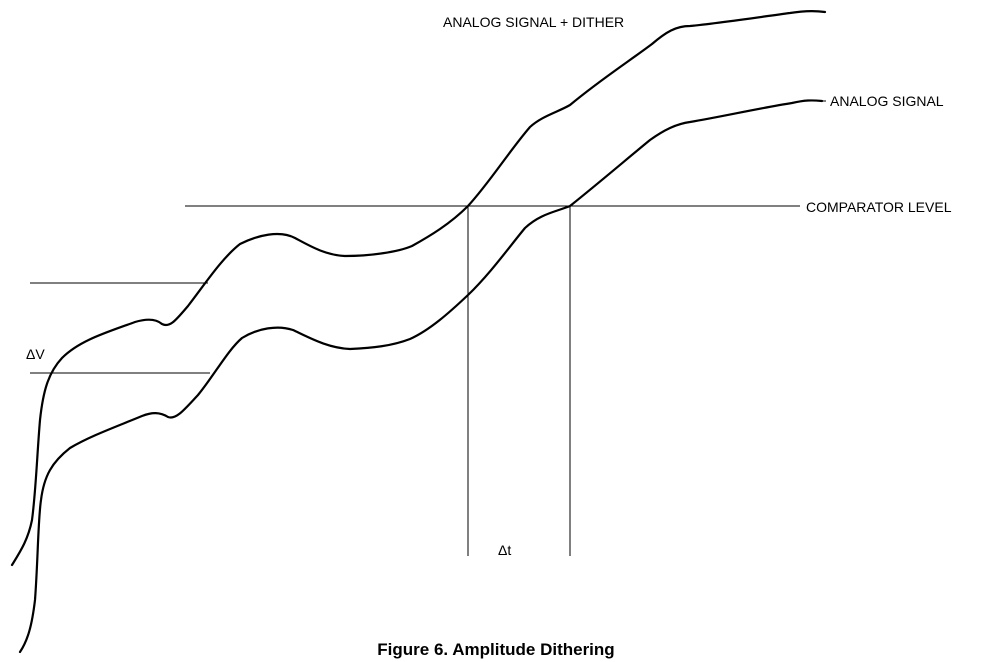 The height and width of the screenshot is (662, 992). What do you see at coordinates (504, 550) in the screenshot?
I see `delta-t-label: Δt` at bounding box center [504, 550].